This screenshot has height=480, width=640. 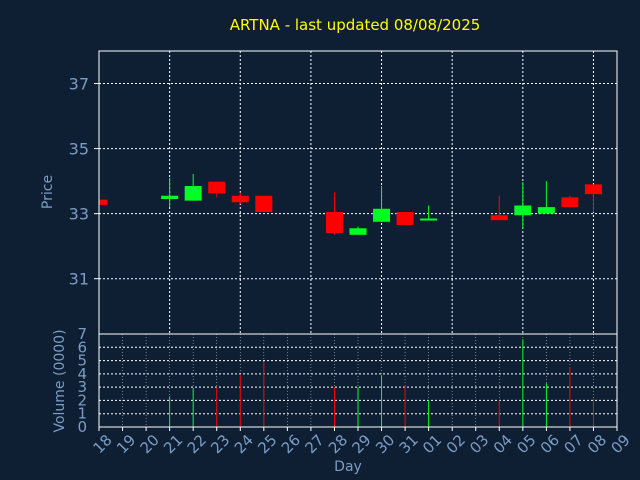 I want to click on volume-series, so click(x=346, y=383).